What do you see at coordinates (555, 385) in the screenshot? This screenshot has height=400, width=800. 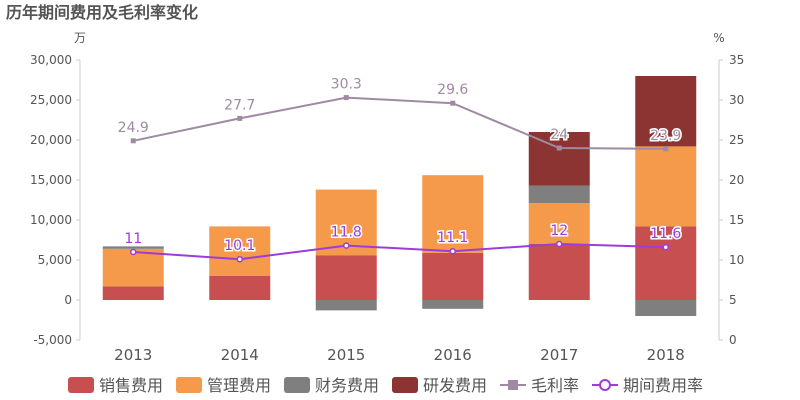 I see `legend-label: 毛利率` at bounding box center [555, 385].